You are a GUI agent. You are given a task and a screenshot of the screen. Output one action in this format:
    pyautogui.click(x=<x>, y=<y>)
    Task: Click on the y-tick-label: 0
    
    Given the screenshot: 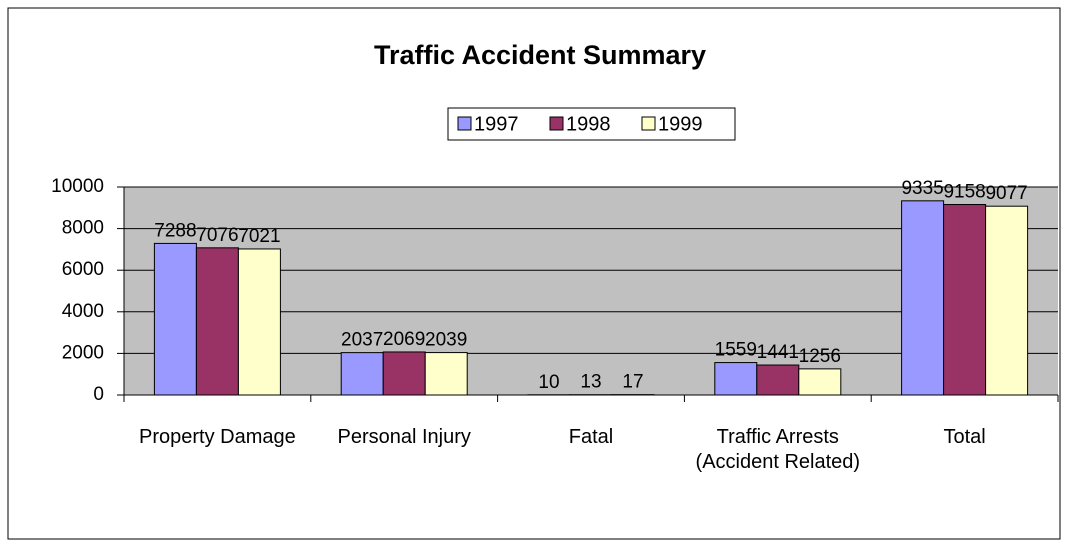 What is the action you would take?
    pyautogui.click(x=98, y=394)
    